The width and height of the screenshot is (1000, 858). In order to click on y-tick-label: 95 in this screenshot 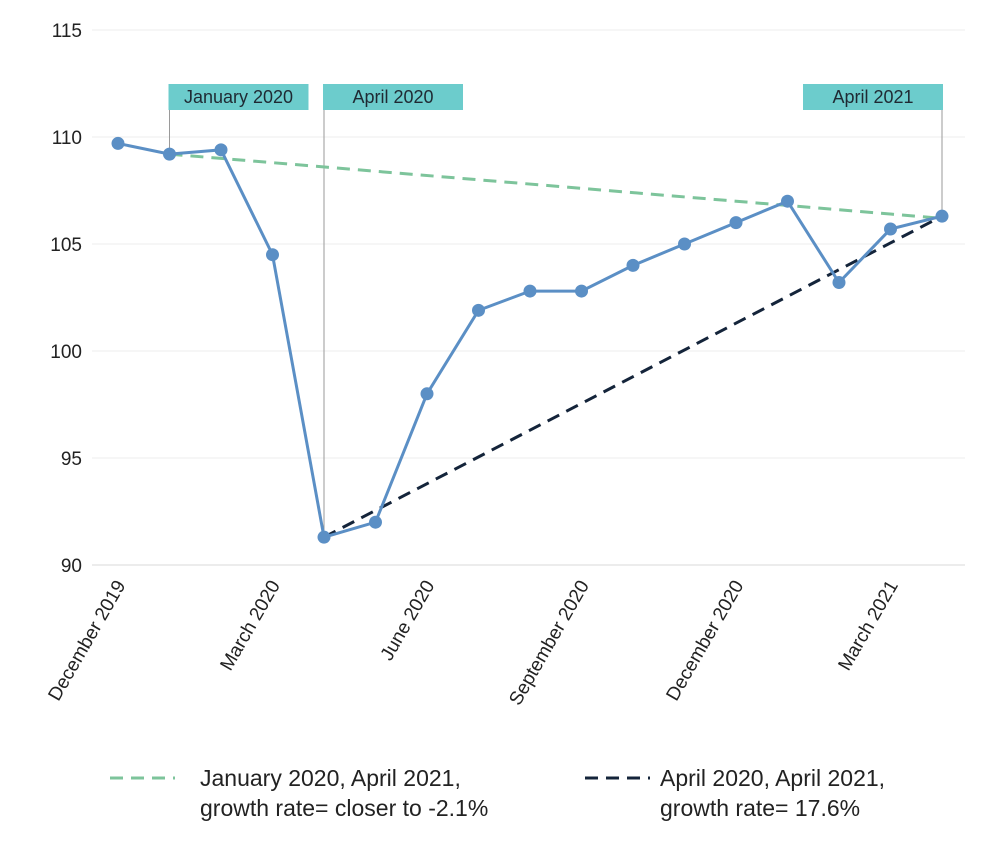, I will do `click(71, 459)`.